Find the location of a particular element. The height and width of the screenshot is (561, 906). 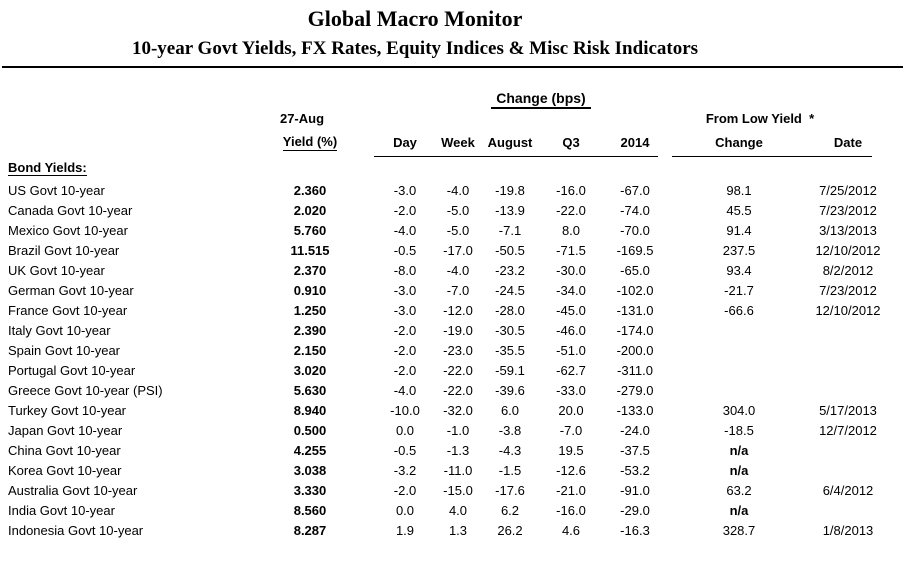

cell-change-august: -23.2 is located at coordinates (510, 270).